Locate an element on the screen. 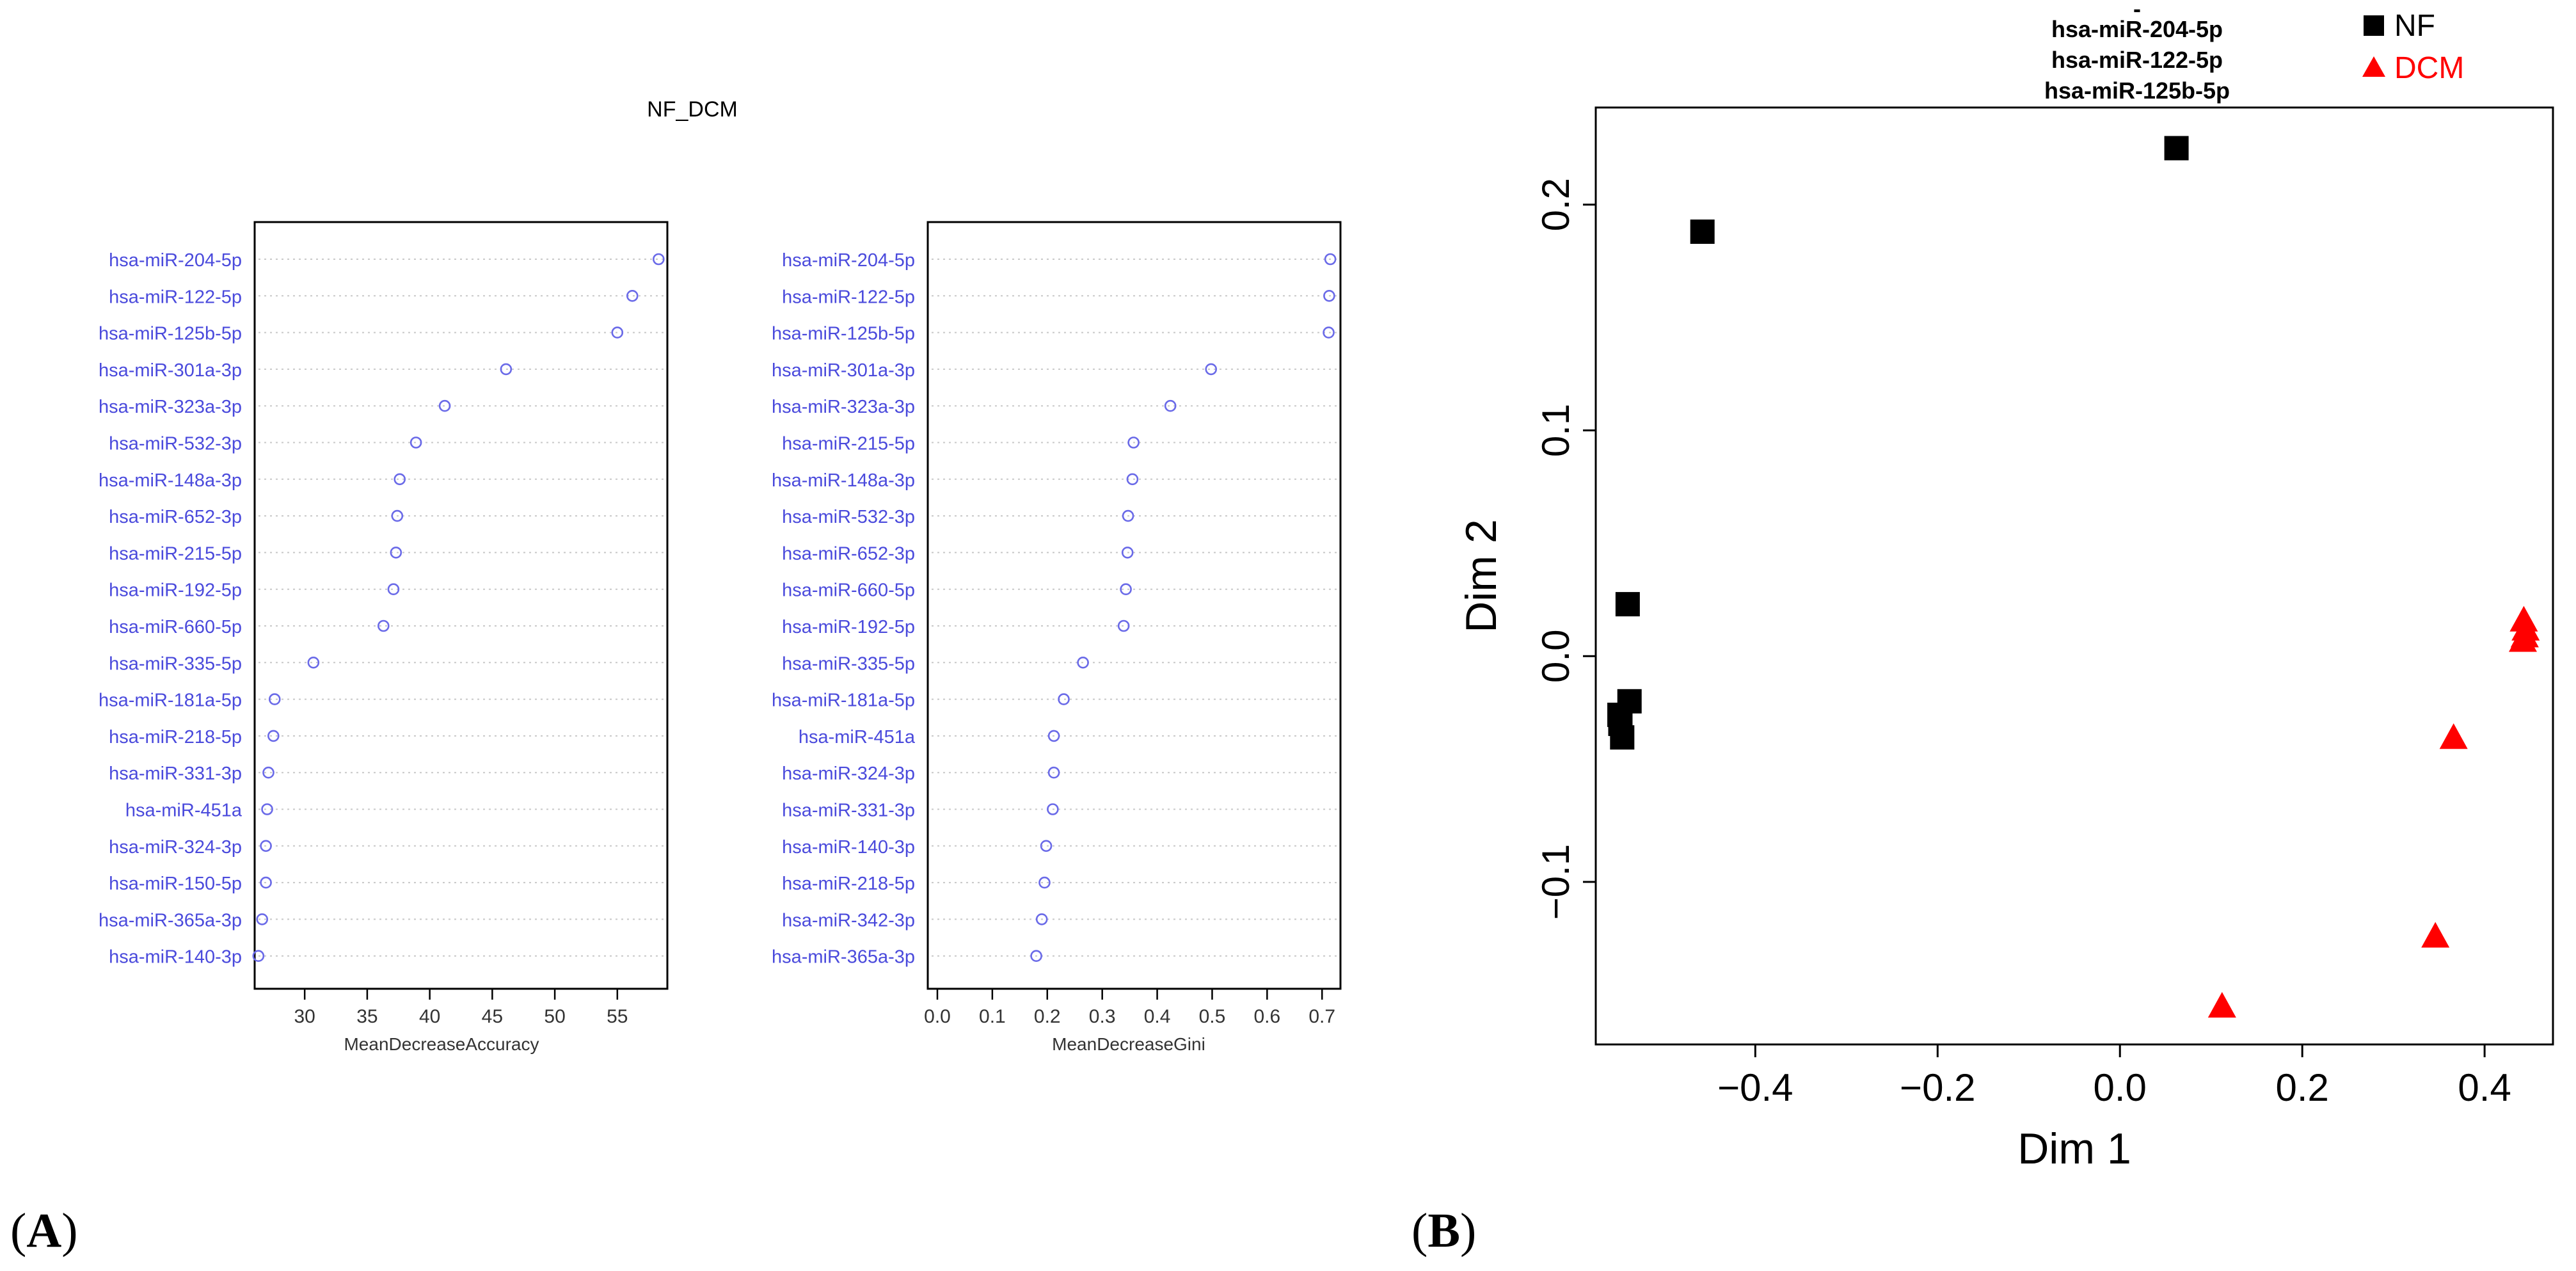  panel-a-title: NF_DCM is located at coordinates (693, 109).